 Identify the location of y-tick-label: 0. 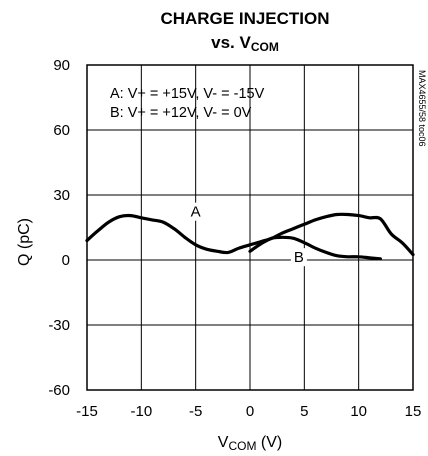
(66, 260).